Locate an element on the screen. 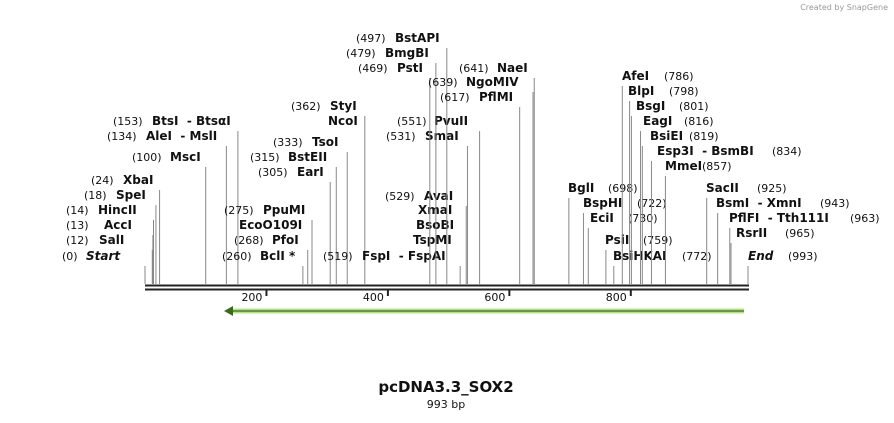 The image size is (894, 423). enzyme-name: BsiHKAI is located at coordinates (640, 256).